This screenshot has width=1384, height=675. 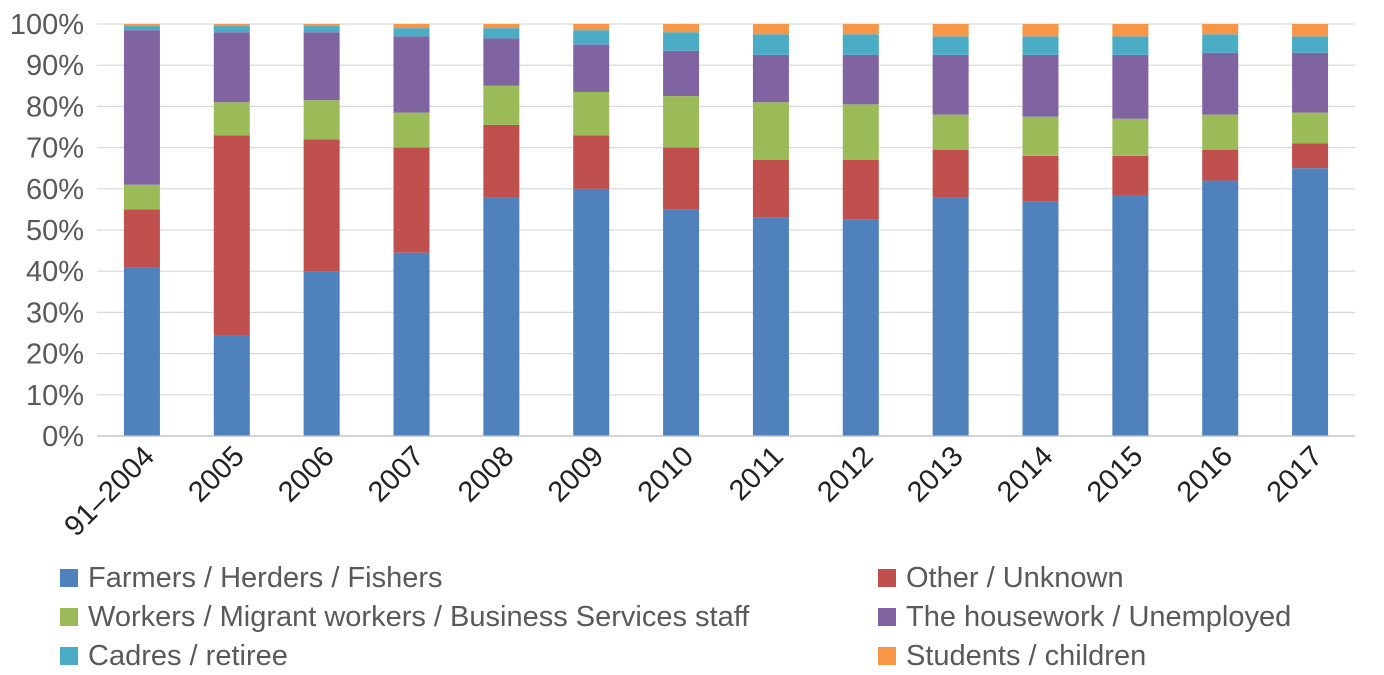 I want to click on x-tick-label: 2012, so click(x=845, y=474).